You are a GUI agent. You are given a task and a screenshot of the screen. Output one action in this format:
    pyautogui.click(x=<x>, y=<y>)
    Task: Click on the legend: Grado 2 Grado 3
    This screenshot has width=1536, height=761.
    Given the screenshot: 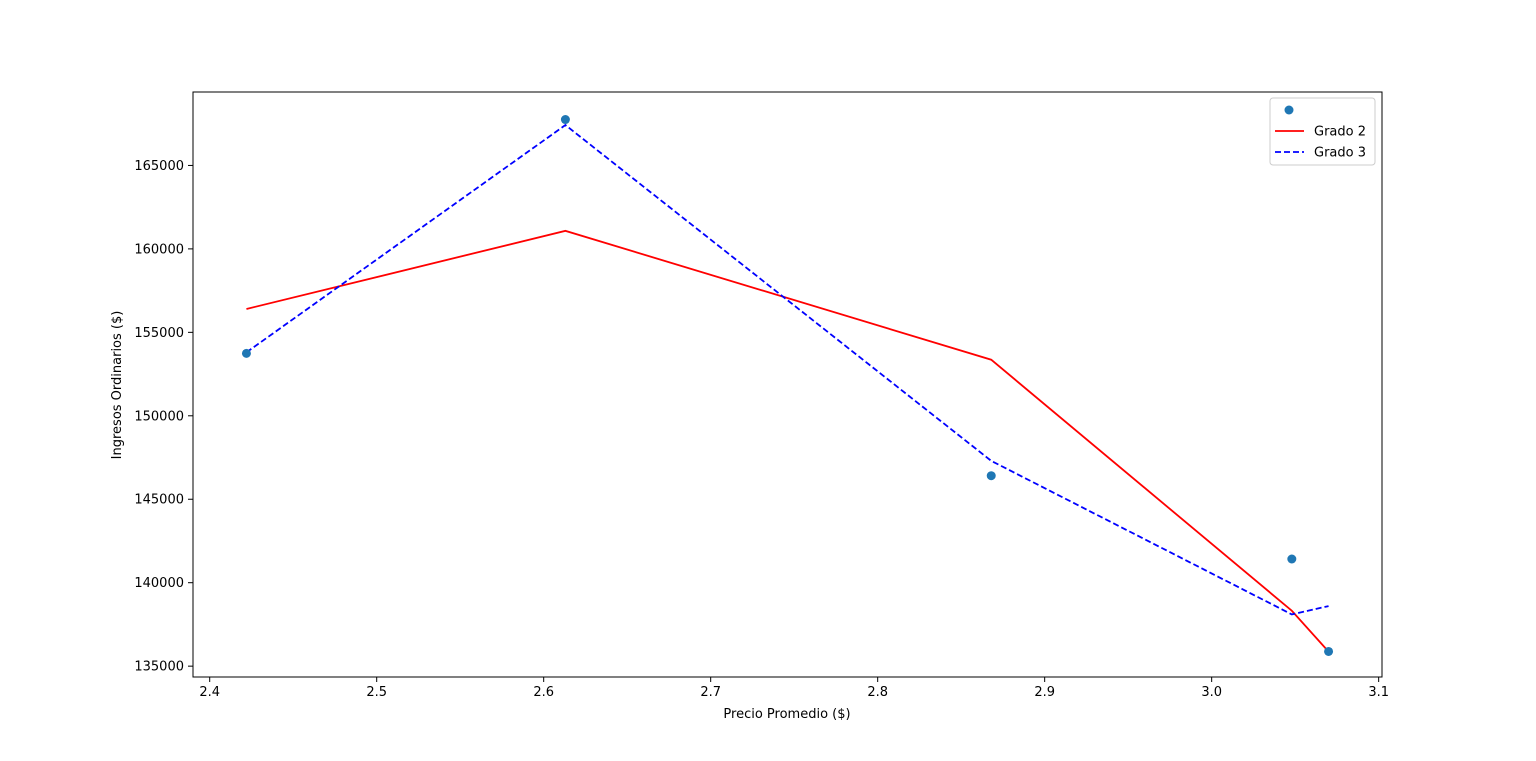 What is the action you would take?
    pyautogui.click(x=1322, y=131)
    